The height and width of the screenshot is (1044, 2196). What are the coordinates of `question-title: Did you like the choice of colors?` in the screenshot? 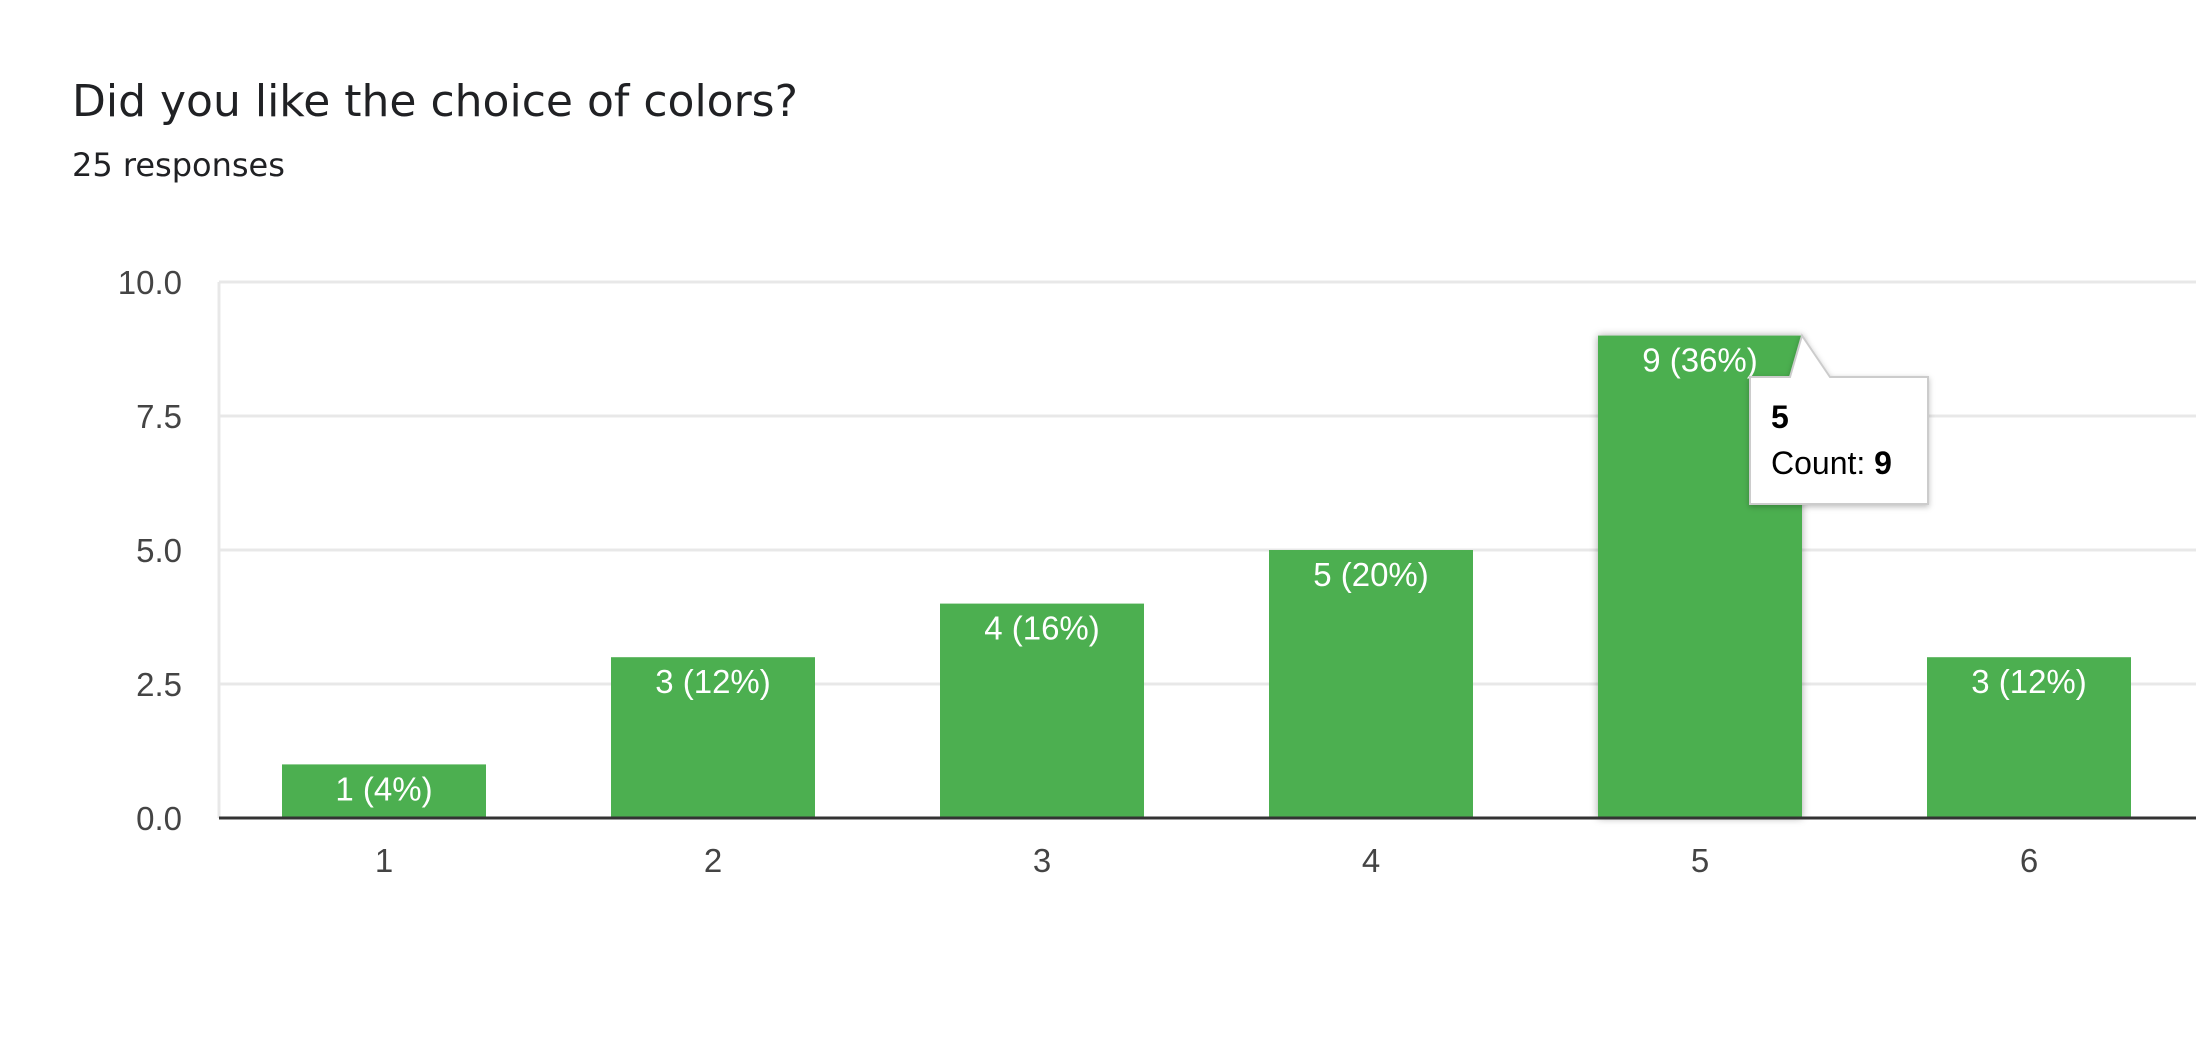 It's located at (435, 101).